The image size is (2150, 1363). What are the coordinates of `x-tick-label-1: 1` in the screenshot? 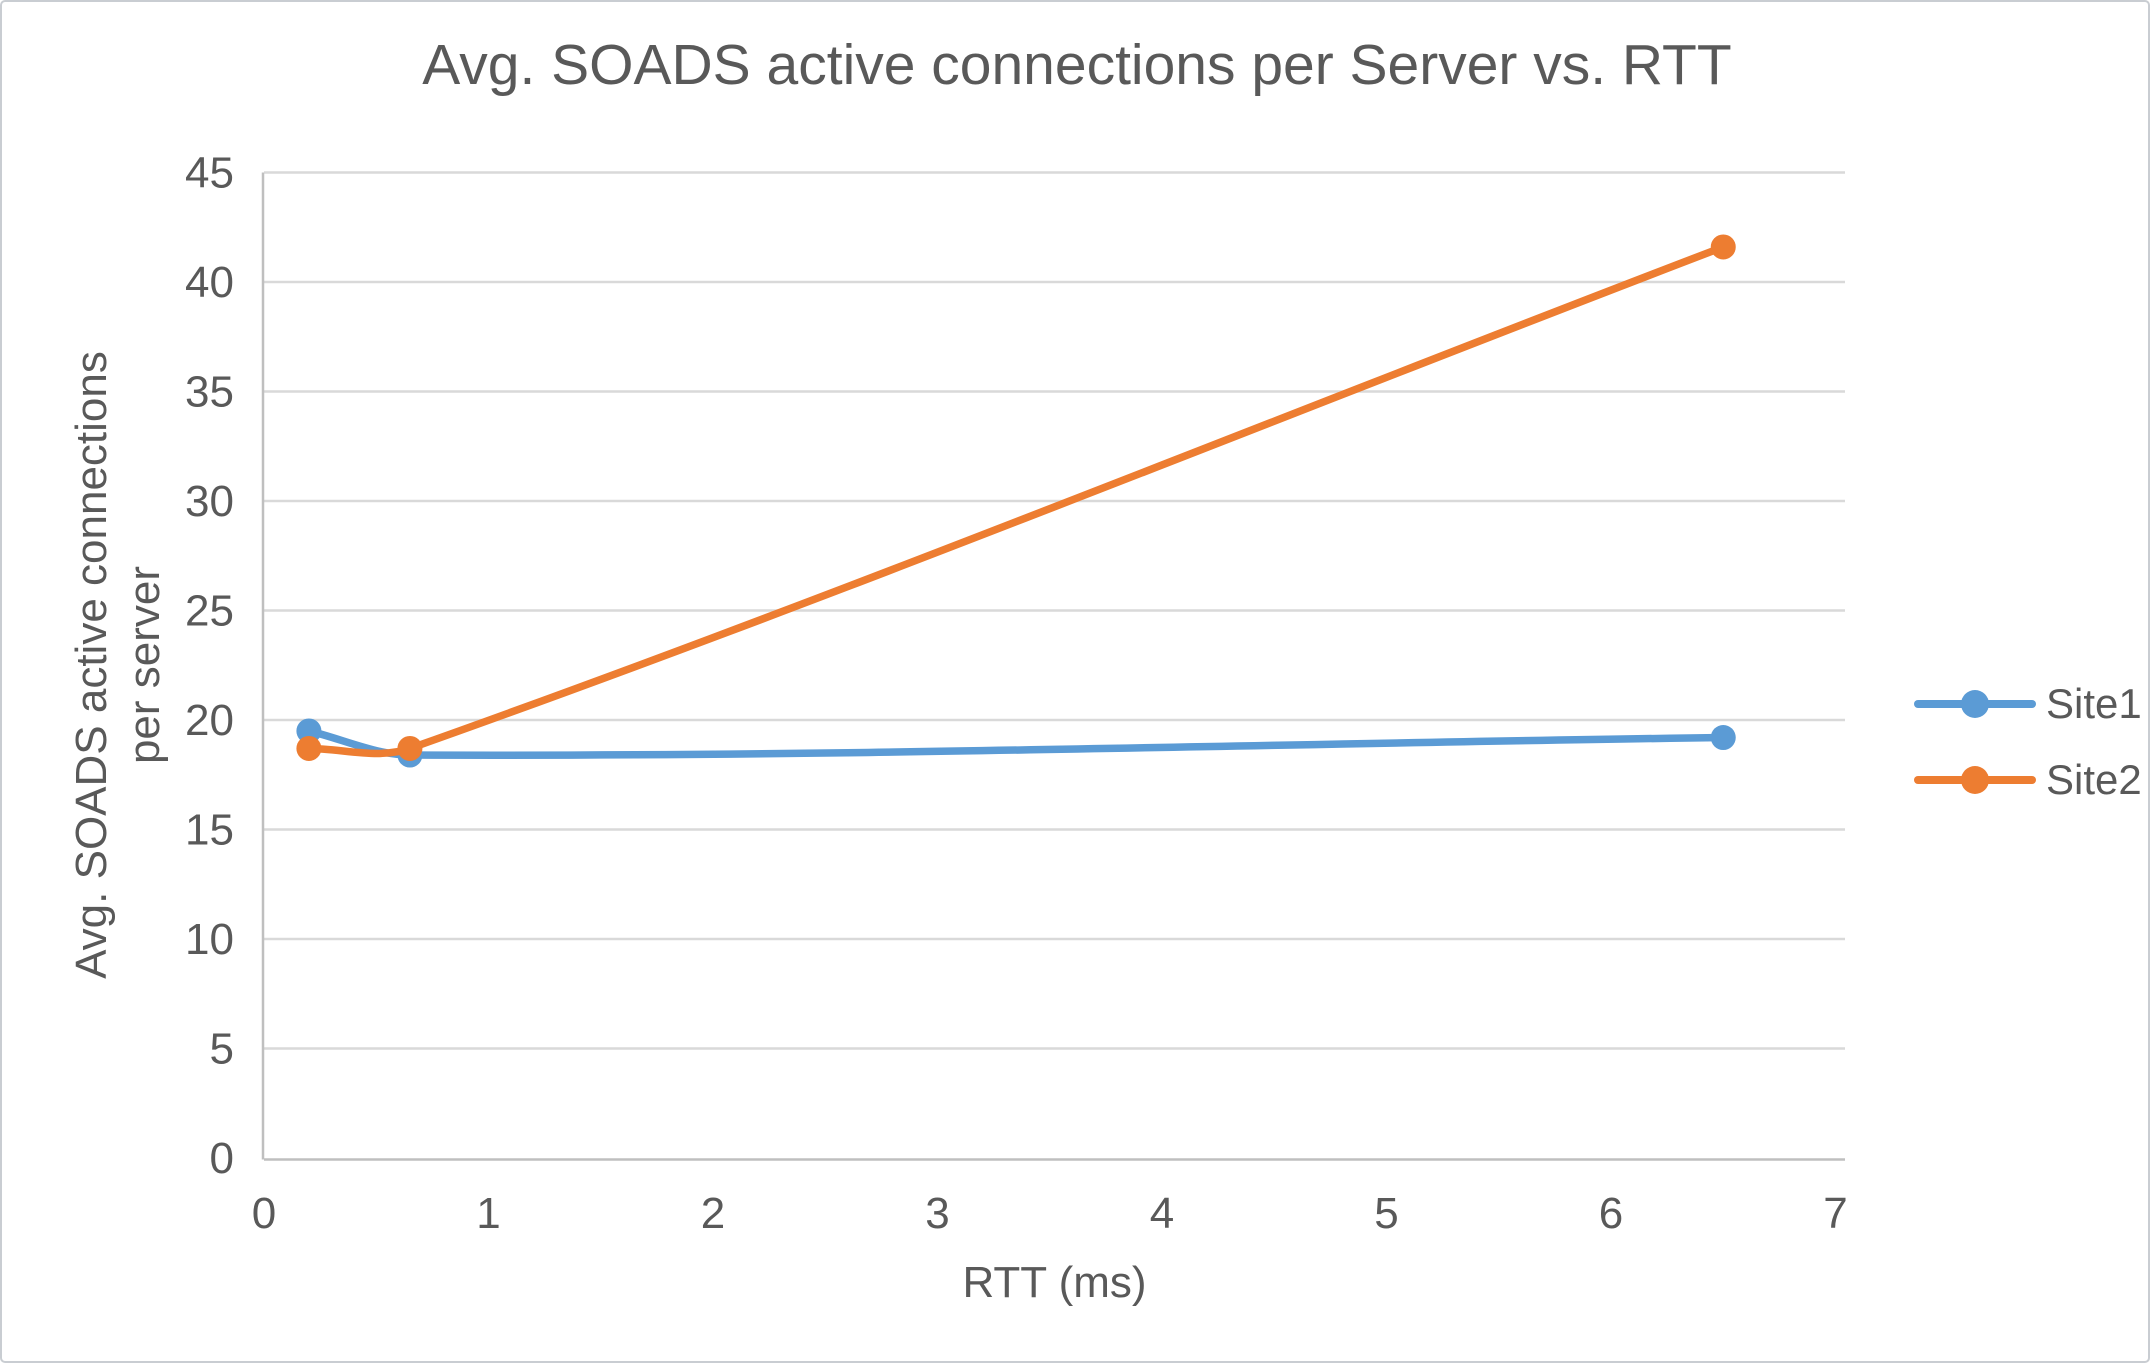 It's located at (488, 1213).